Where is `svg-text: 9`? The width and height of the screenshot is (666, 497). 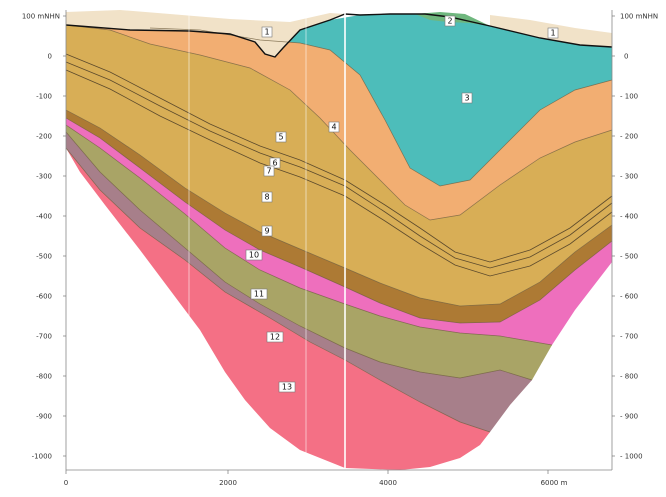 svg-text: 9 is located at coordinates (266, 231).